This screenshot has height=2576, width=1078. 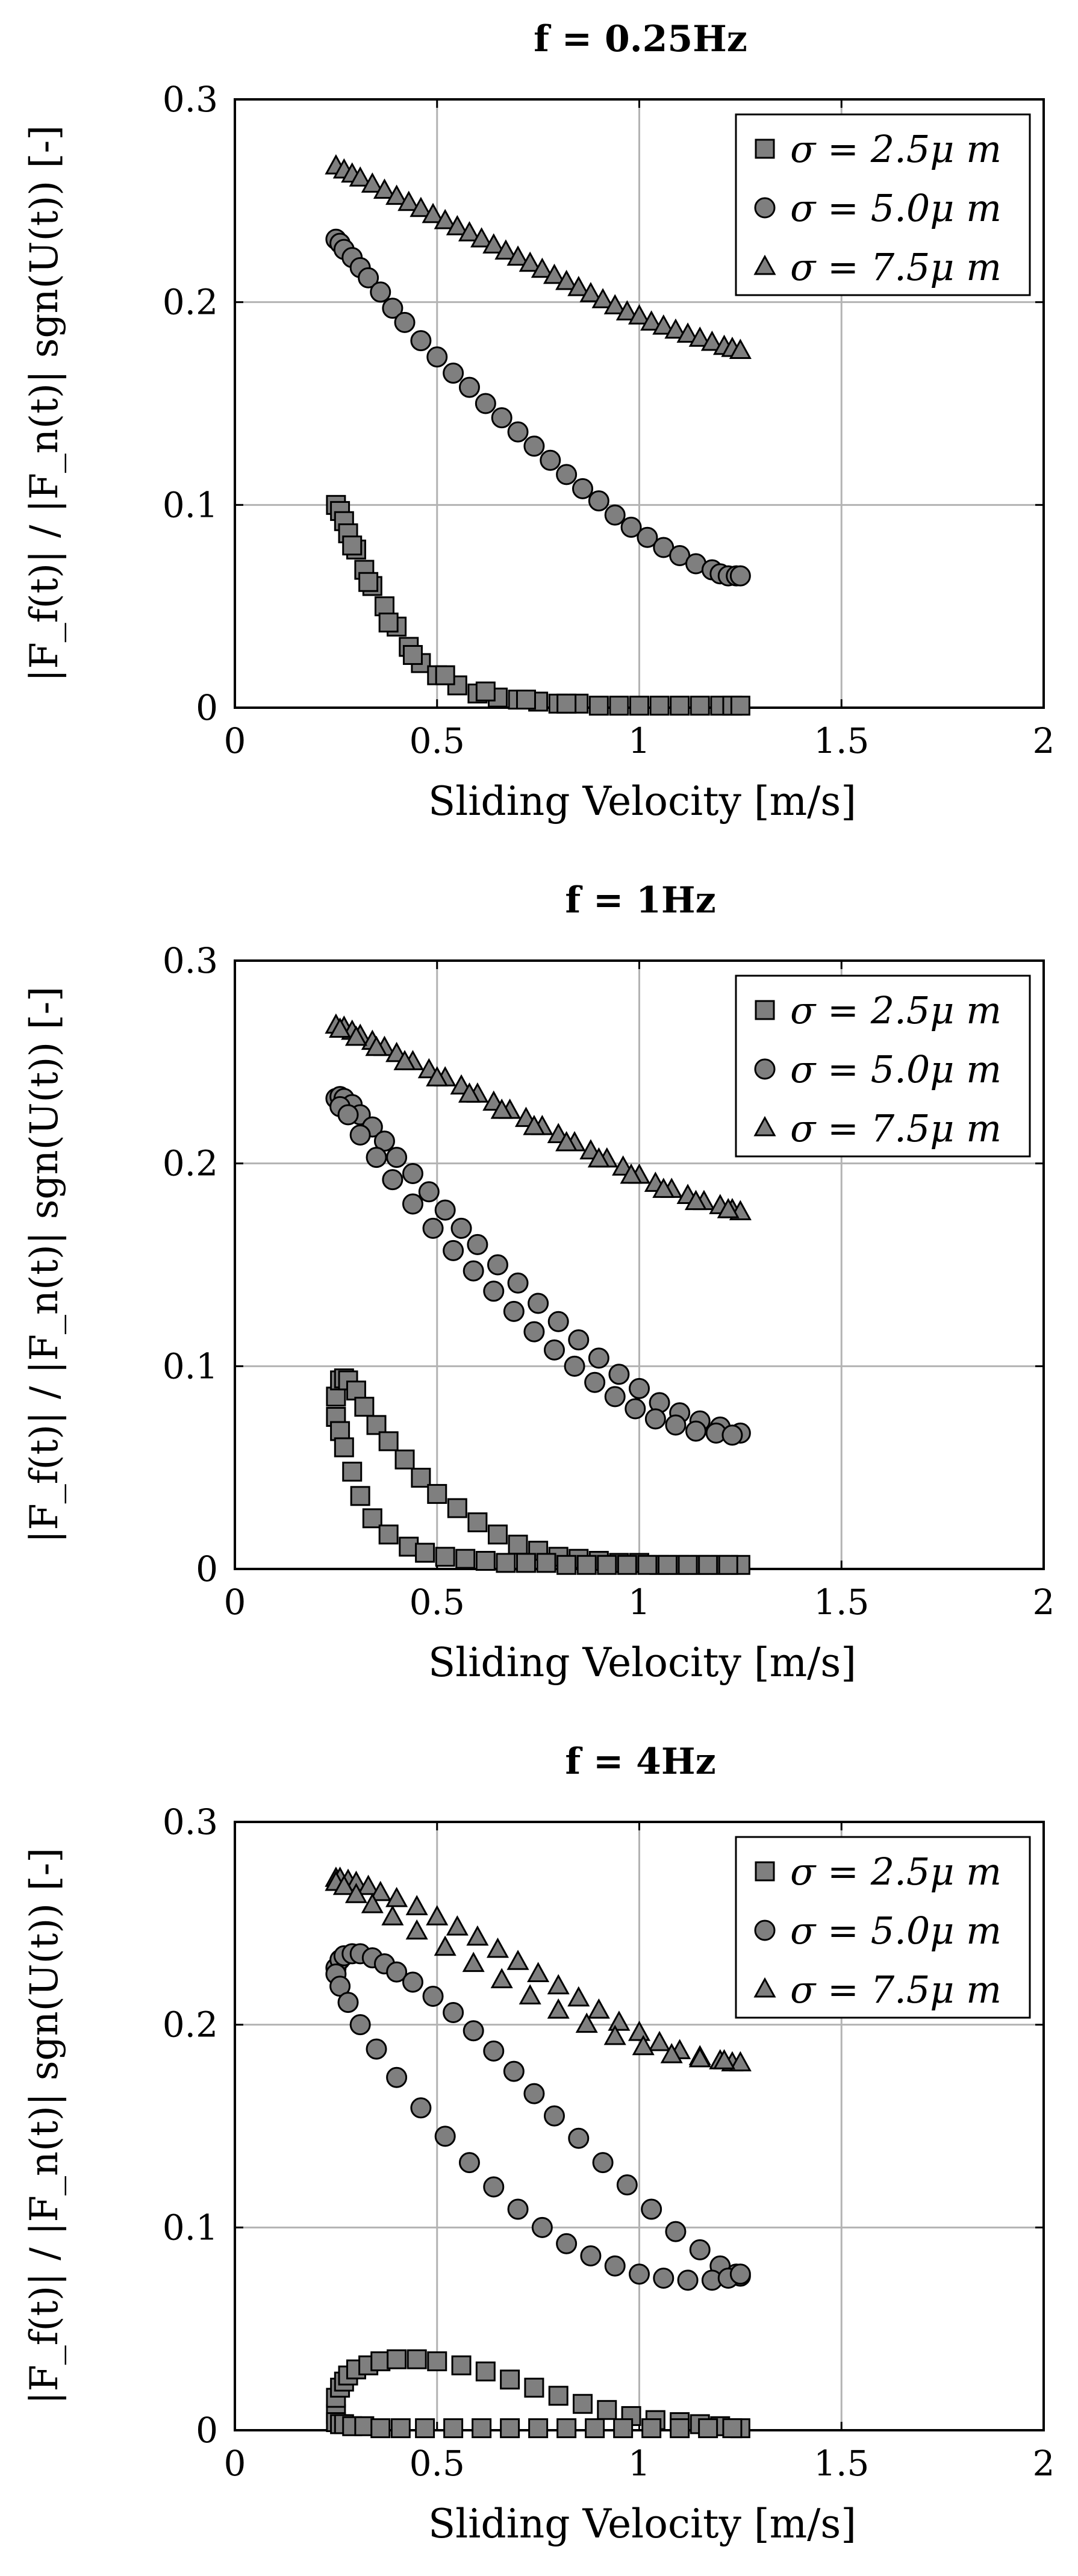 What do you see at coordinates (190, 1821) in the screenshot?
I see `y-tick-label: 0.3` at bounding box center [190, 1821].